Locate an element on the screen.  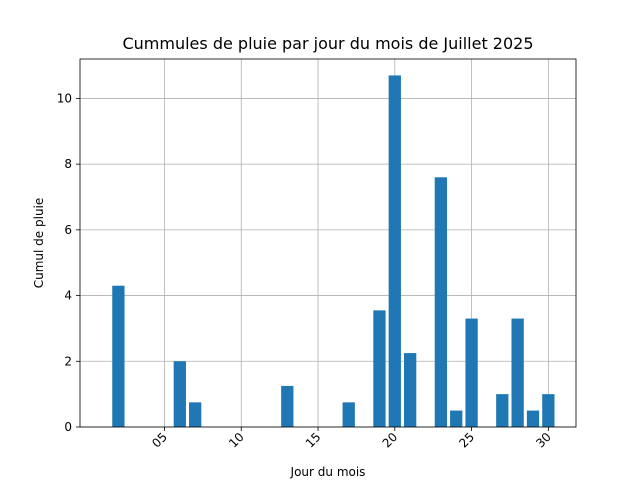
y-tick-label-1: 2 is located at coordinates (68, 361).